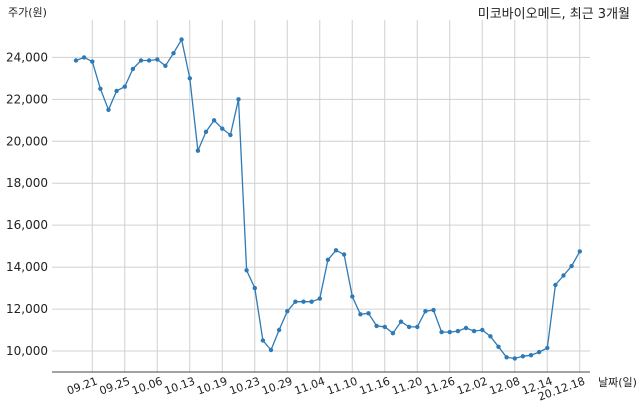 The height and width of the screenshot is (414, 640). I want to click on y-tick-label: 16,000, so click(27, 225).